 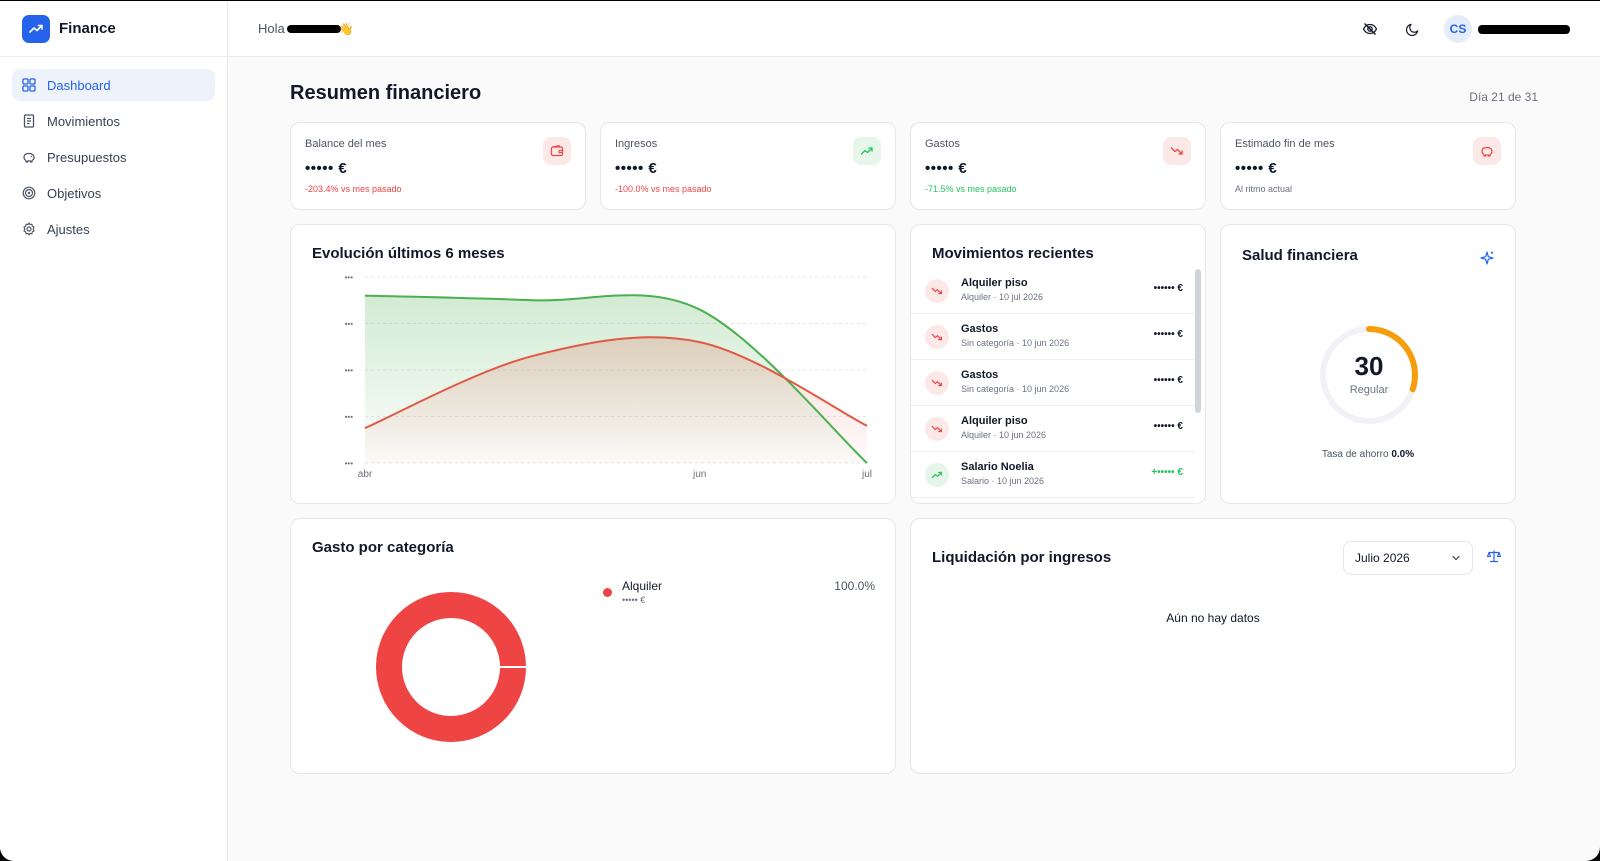 What do you see at coordinates (313, 28) in the screenshot?
I see `redacted-user-name` at bounding box center [313, 28].